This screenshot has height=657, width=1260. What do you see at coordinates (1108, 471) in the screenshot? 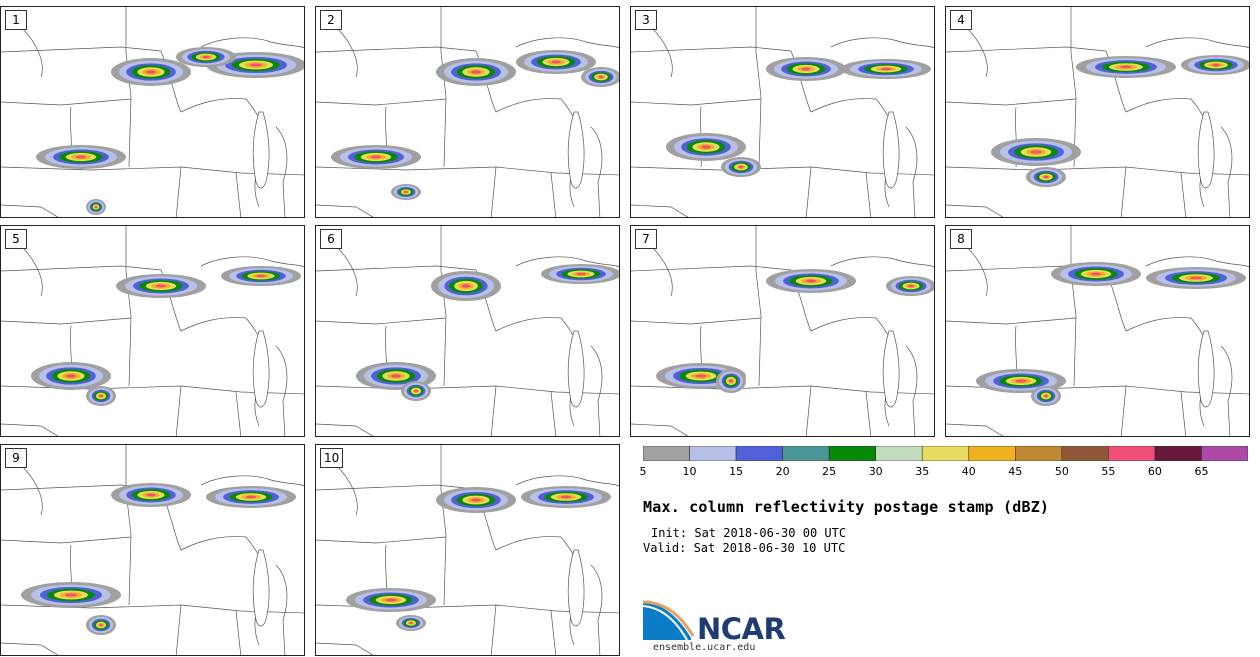
I see `colorbar-tick-label: 55` at bounding box center [1108, 471].